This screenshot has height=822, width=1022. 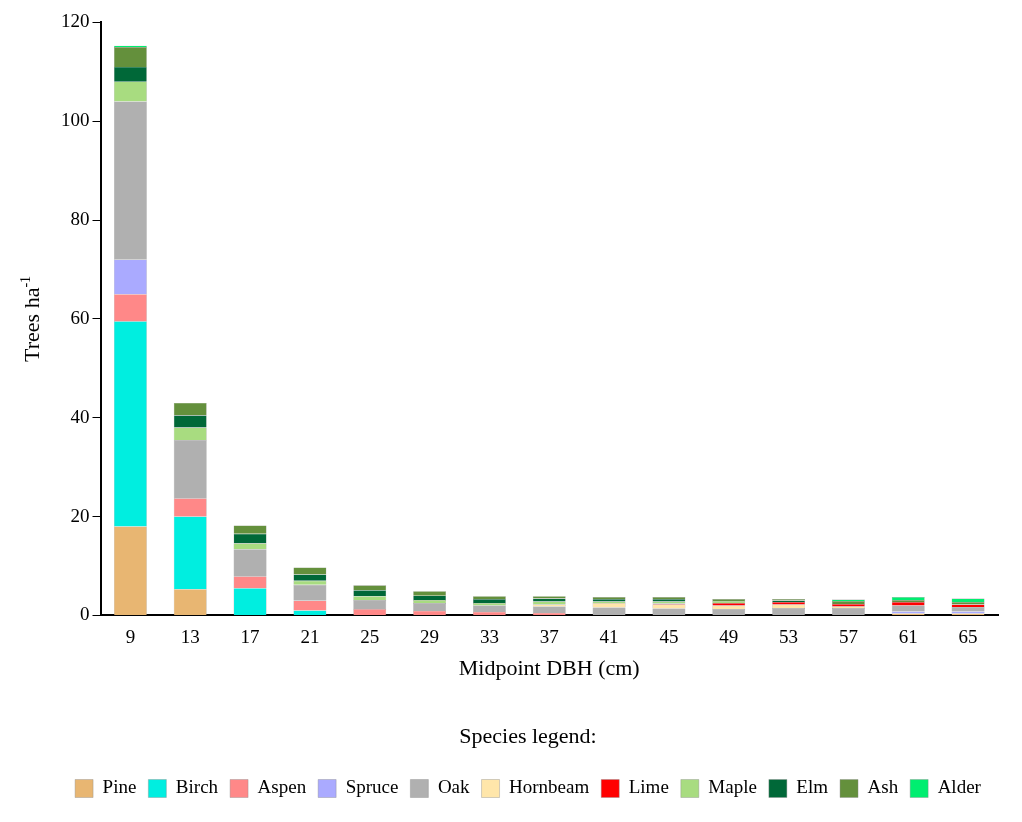 What do you see at coordinates (812, 787) in the screenshot?
I see `legend-label: Elm` at bounding box center [812, 787].